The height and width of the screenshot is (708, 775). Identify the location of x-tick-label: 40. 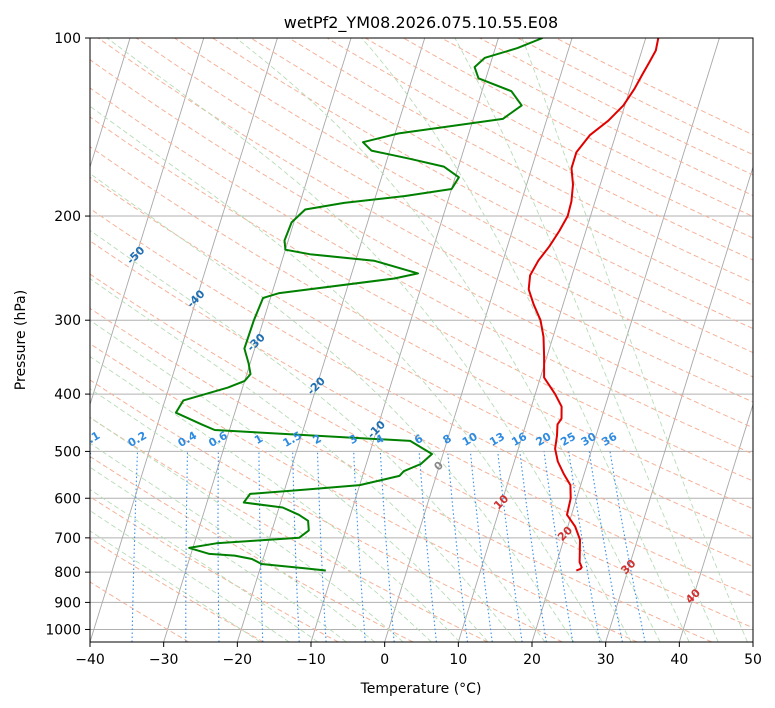
(679, 660).